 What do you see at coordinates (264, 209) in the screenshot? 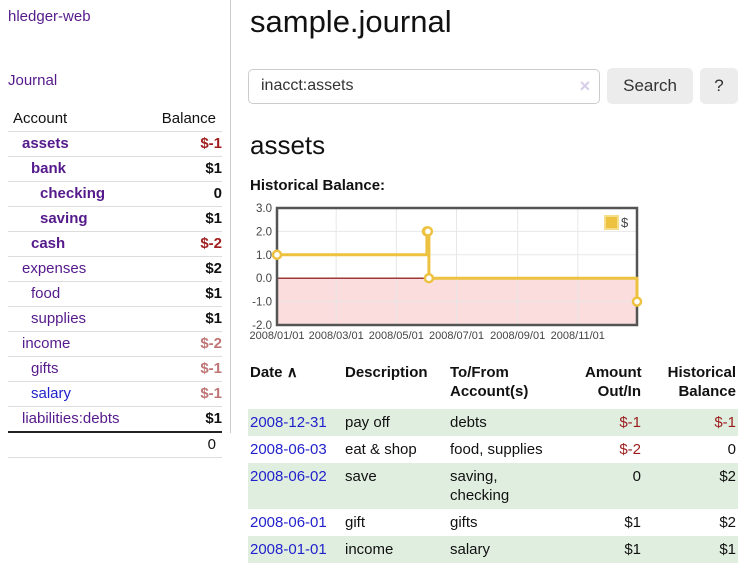
I see `y-tick-label: 3.0` at bounding box center [264, 209].